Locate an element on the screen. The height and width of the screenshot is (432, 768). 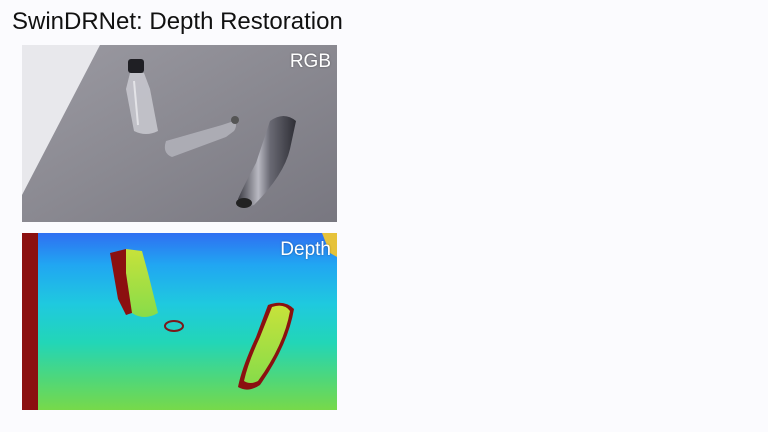
white-board is located at coordinates (61, 120).